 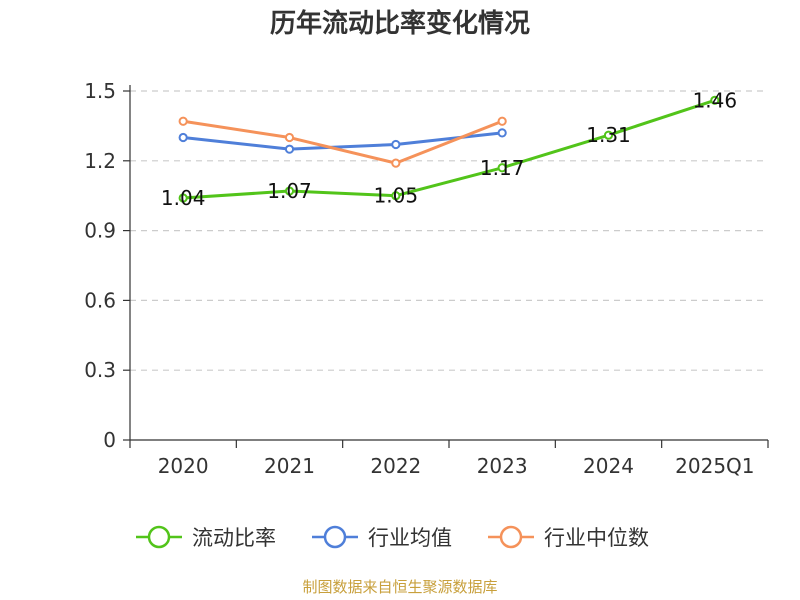 I want to click on data-label: 1.07, so click(x=289, y=191).